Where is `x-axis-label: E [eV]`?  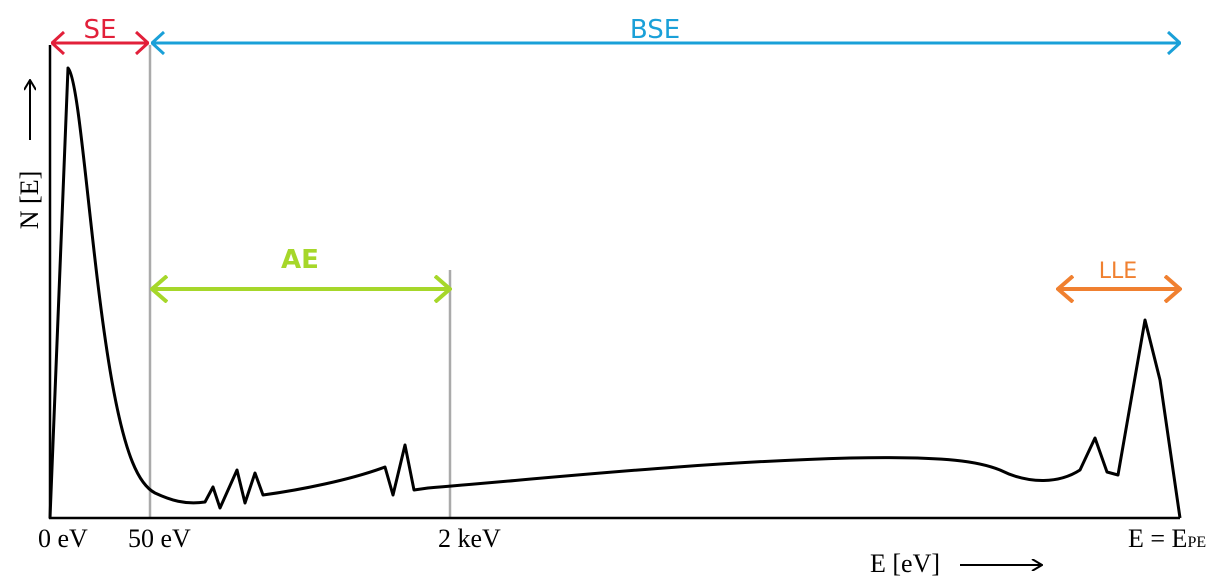 x-axis-label: E [eV] is located at coordinates (905, 563).